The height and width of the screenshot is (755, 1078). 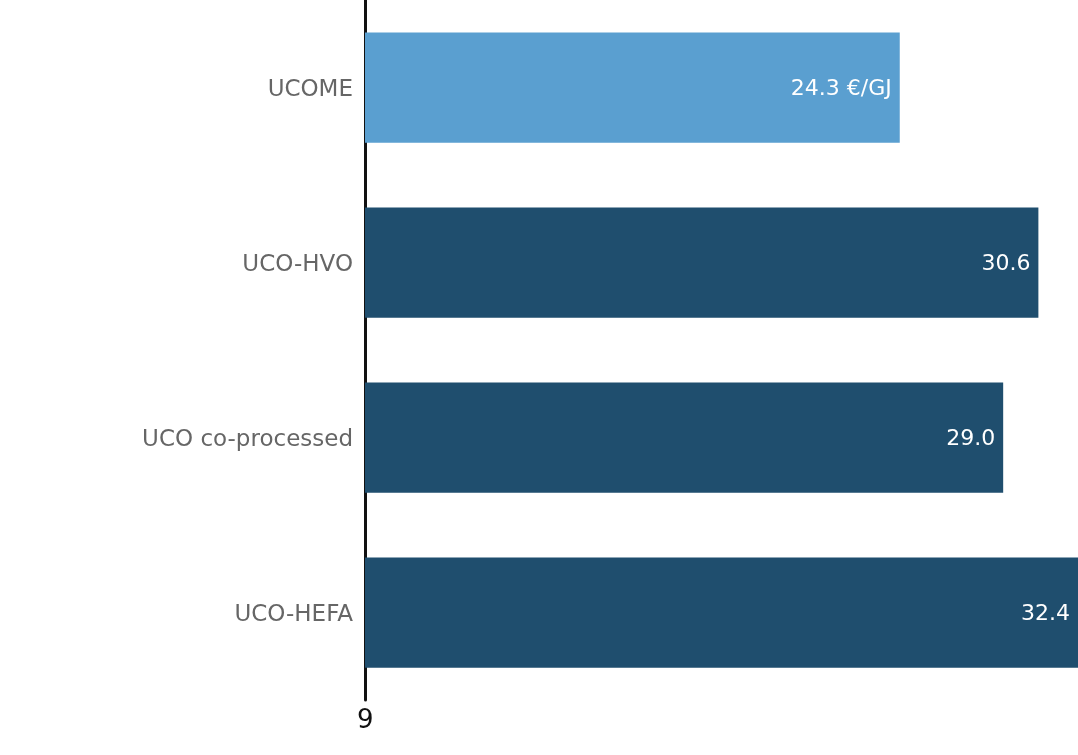 I want to click on y-tick-label: UCO-HVO, so click(x=297, y=262).